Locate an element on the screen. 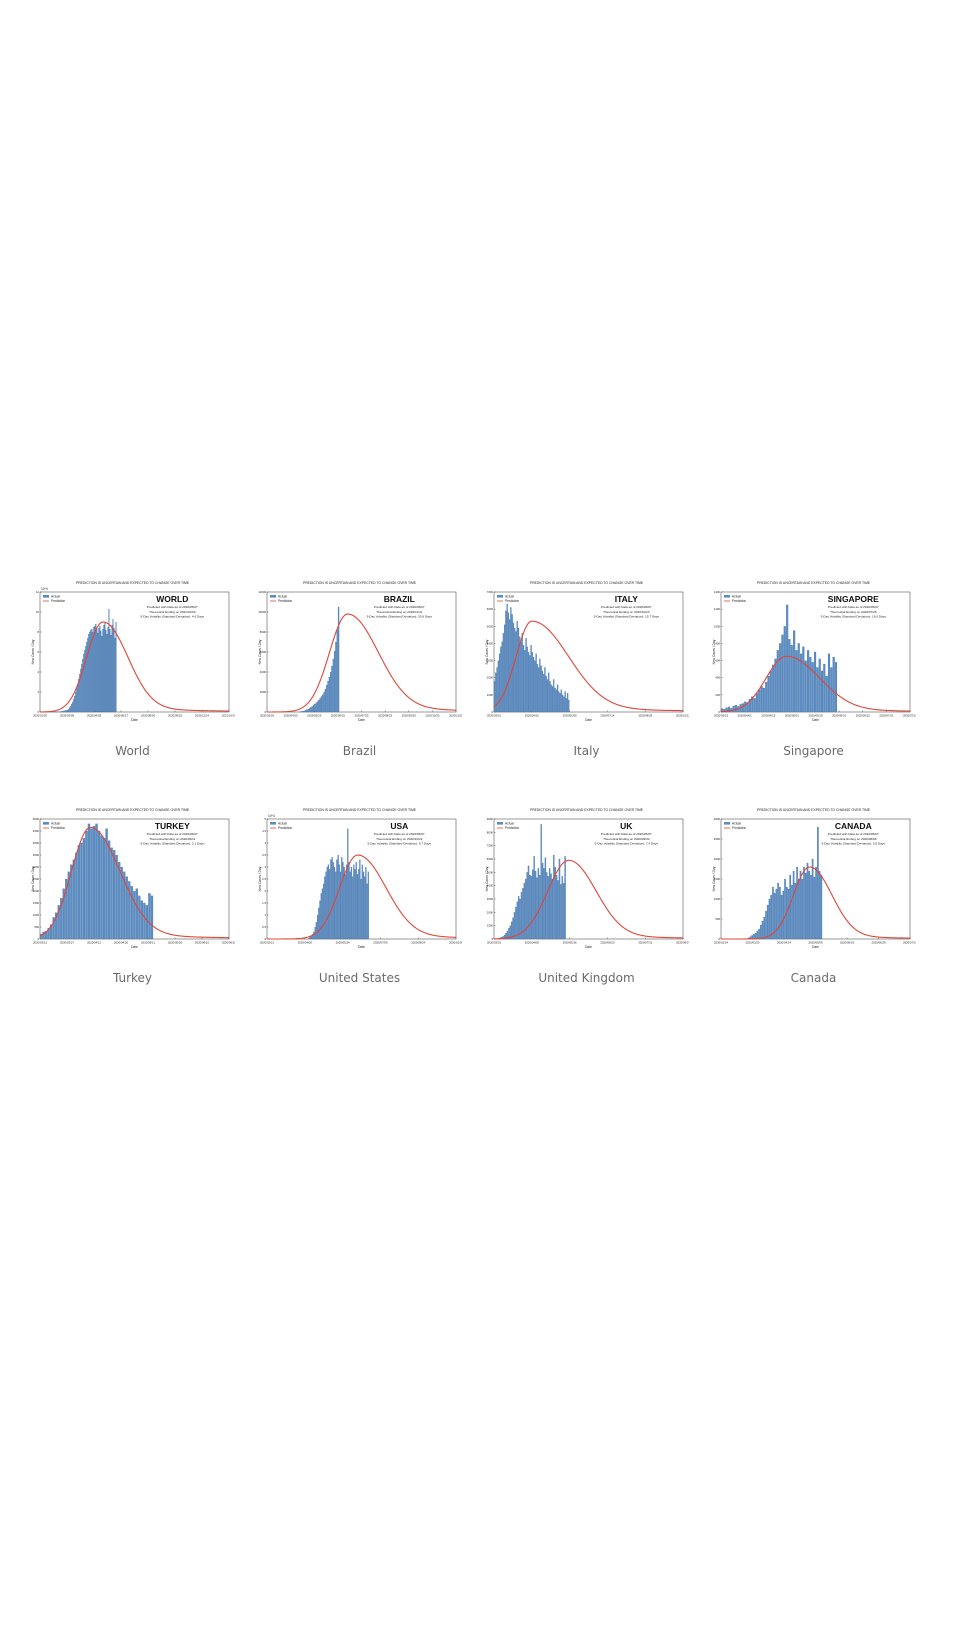  x-tick-label: 2020/03/01 is located at coordinates (494, 716).